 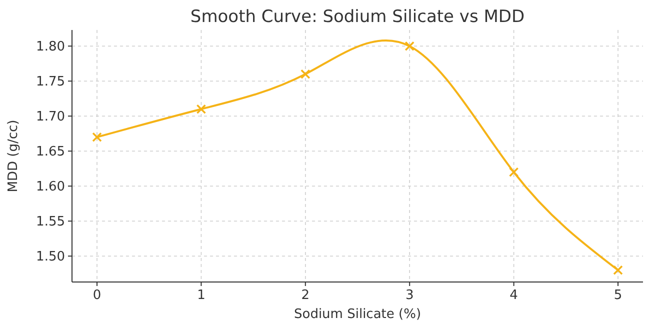 What do you see at coordinates (514, 295) in the screenshot?
I see `x-tick-label: 4` at bounding box center [514, 295].